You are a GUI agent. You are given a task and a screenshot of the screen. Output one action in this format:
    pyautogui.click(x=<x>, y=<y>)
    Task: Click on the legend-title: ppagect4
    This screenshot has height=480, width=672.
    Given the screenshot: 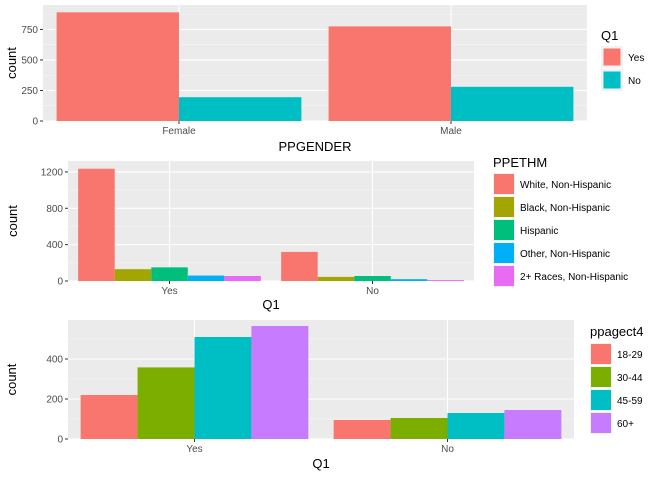 What is the action you would take?
    pyautogui.click(x=617, y=331)
    